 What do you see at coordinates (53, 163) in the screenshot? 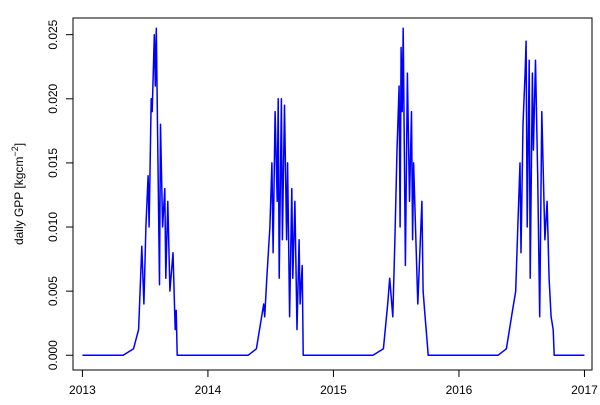
I see `y-tick-label: 0.015` at bounding box center [53, 163].